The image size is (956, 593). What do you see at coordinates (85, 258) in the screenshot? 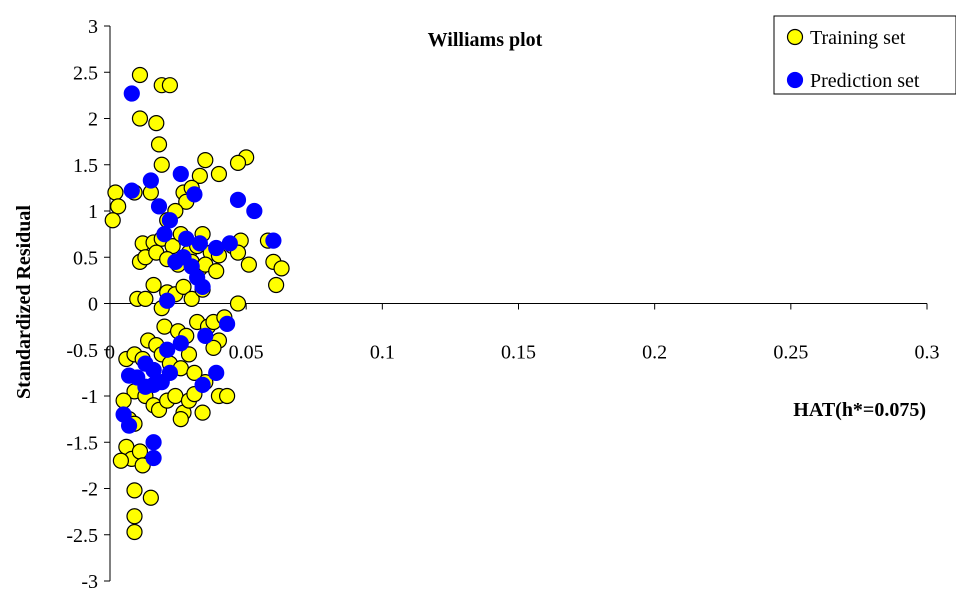
I see `y-tick-label: 0.5` at bounding box center [85, 258].